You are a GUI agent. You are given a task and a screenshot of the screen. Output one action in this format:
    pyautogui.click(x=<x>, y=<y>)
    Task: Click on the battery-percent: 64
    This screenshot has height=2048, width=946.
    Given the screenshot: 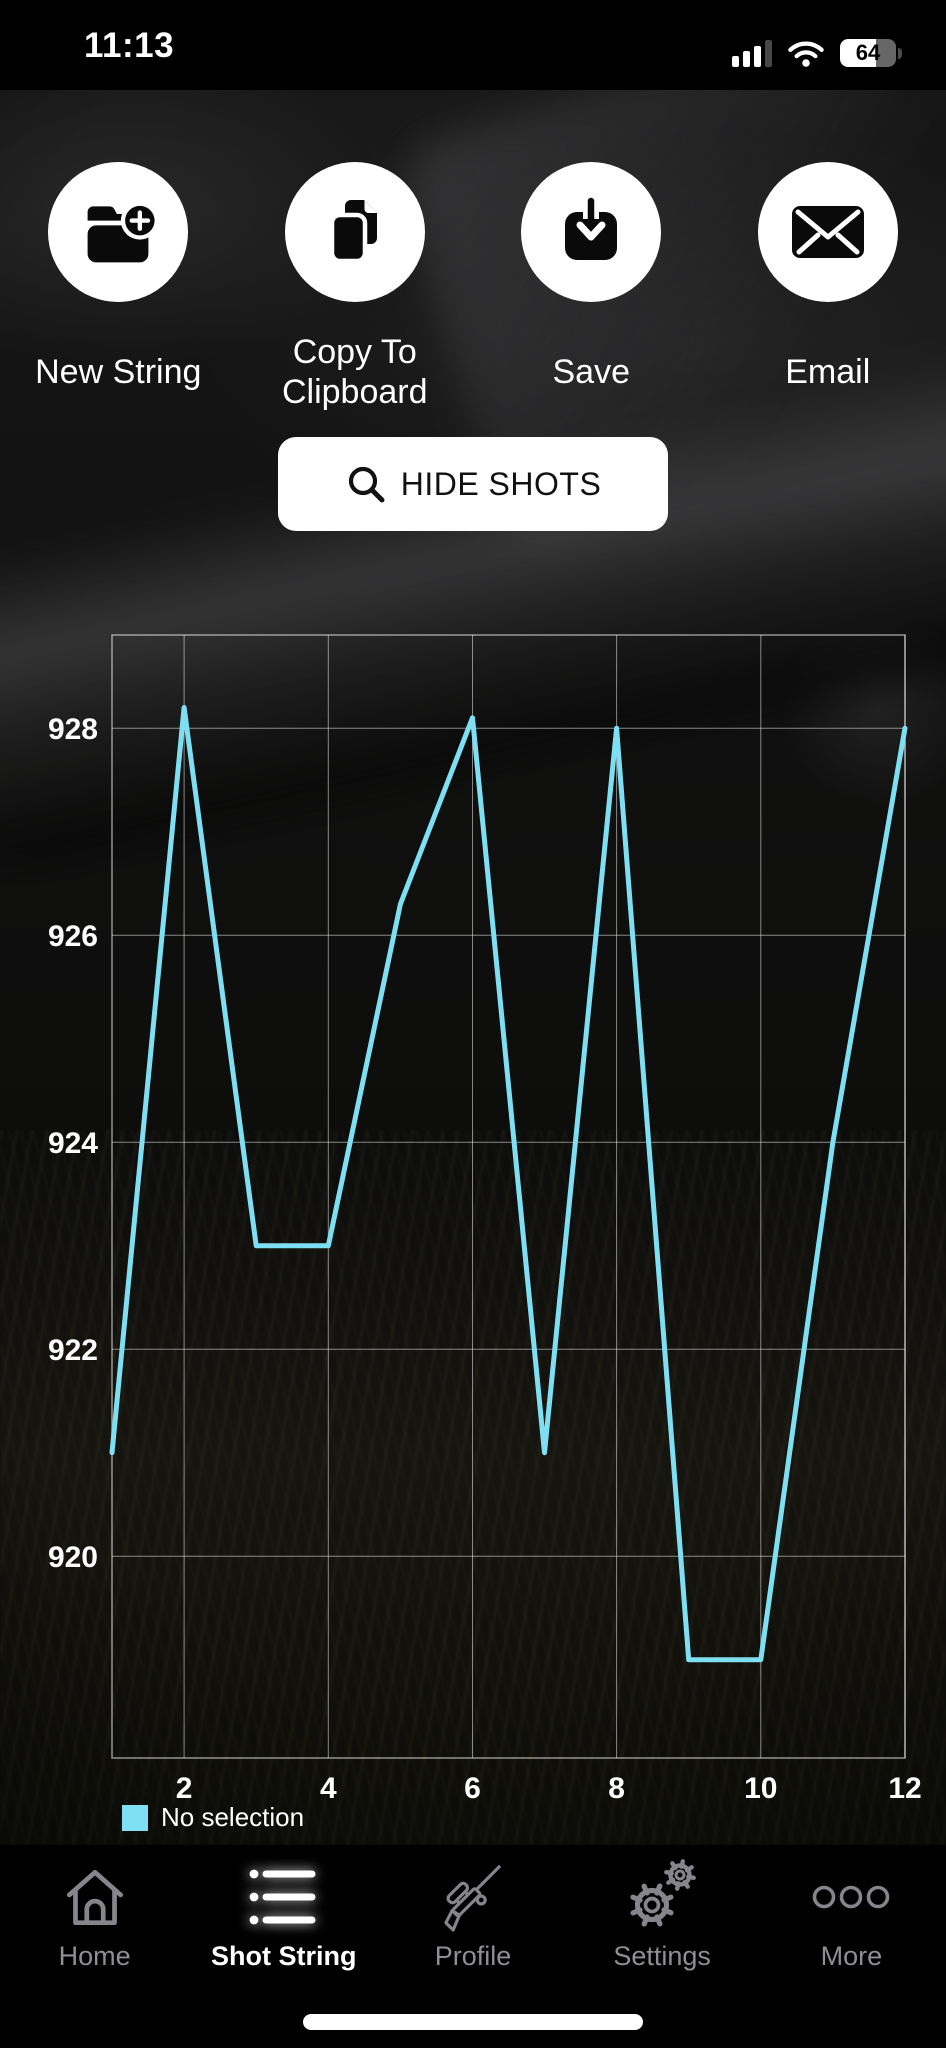 What is the action you would take?
    pyautogui.click(x=868, y=52)
    